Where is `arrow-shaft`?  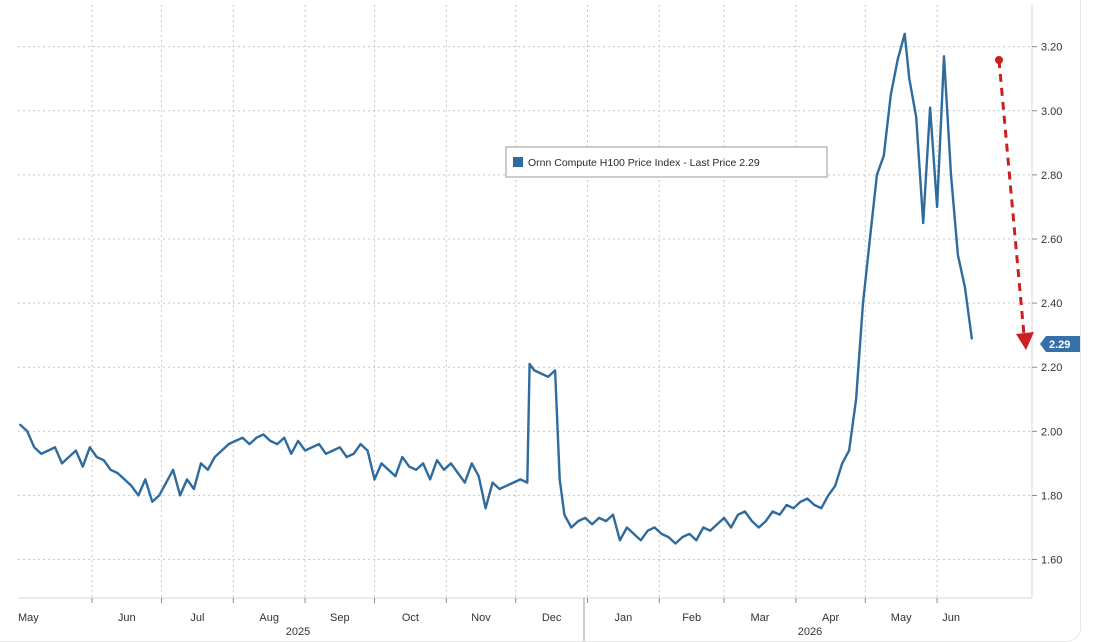
arrow-shaft is located at coordinates (1011, 197).